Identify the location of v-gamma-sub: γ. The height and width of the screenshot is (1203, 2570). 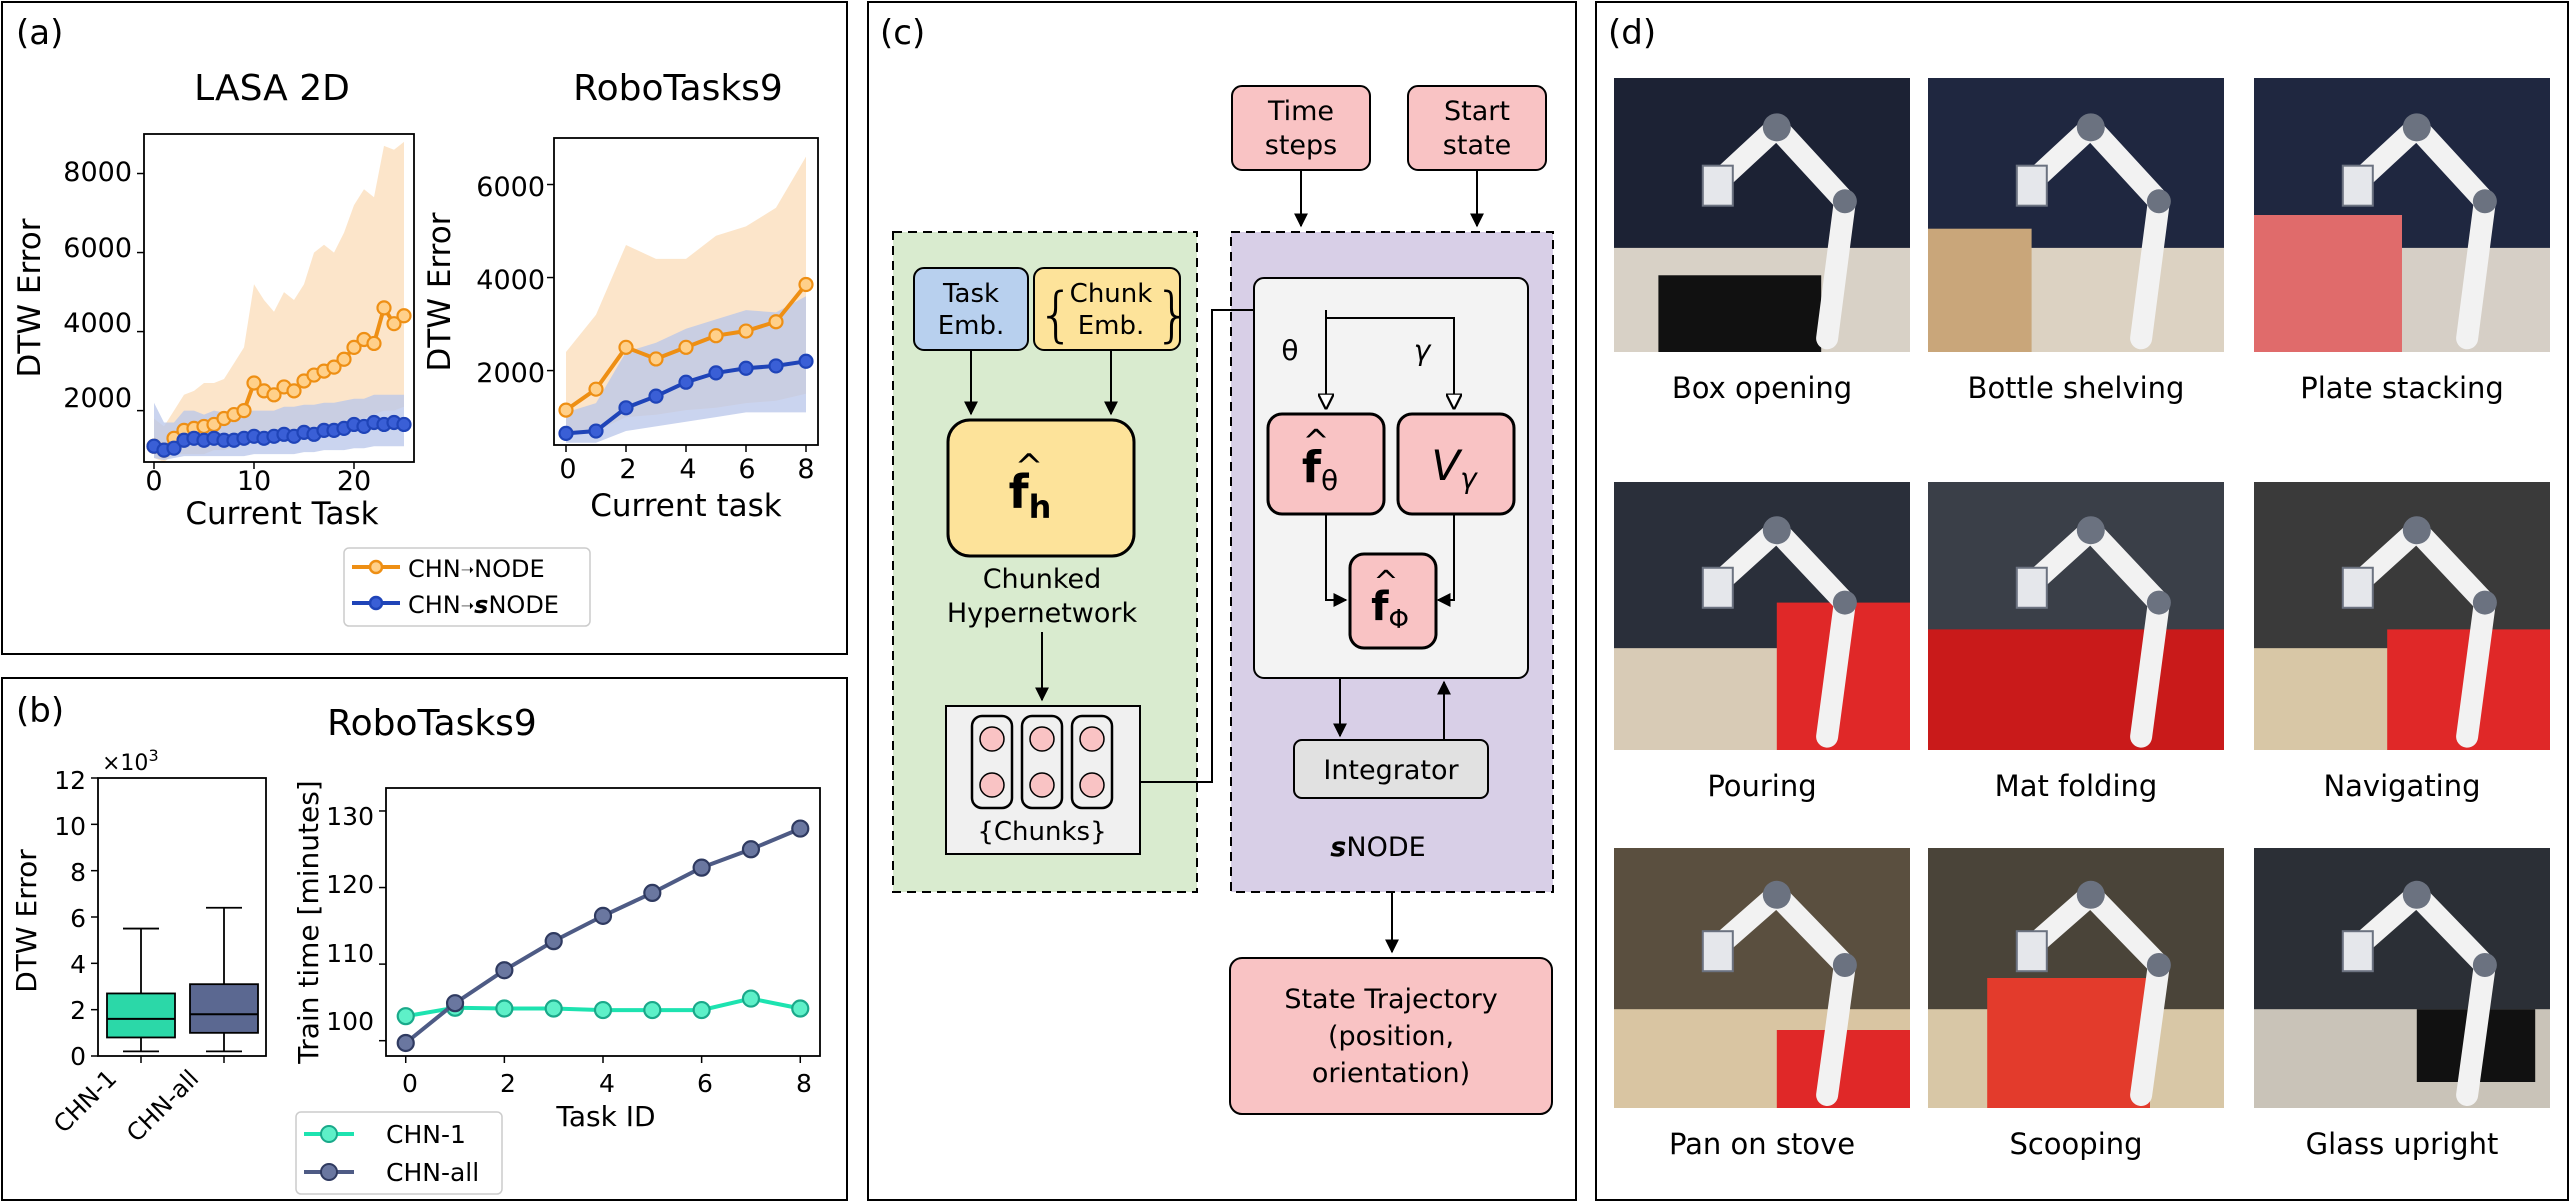
(1469, 478).